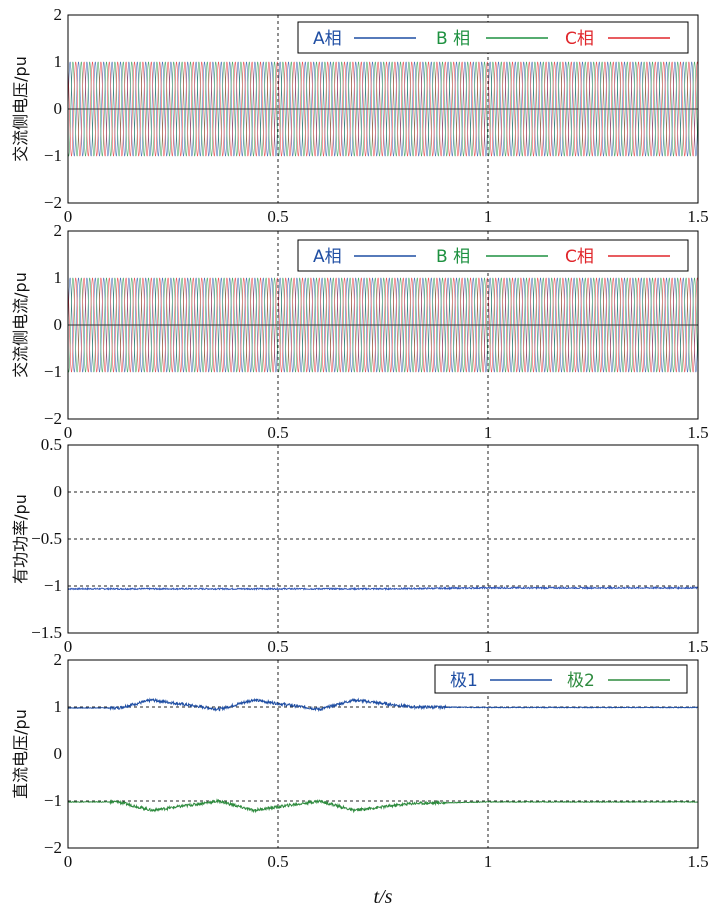 The height and width of the screenshot is (912, 723). I want to click on legend-ac-voltage: A相 B 相 C相, so click(493, 37).